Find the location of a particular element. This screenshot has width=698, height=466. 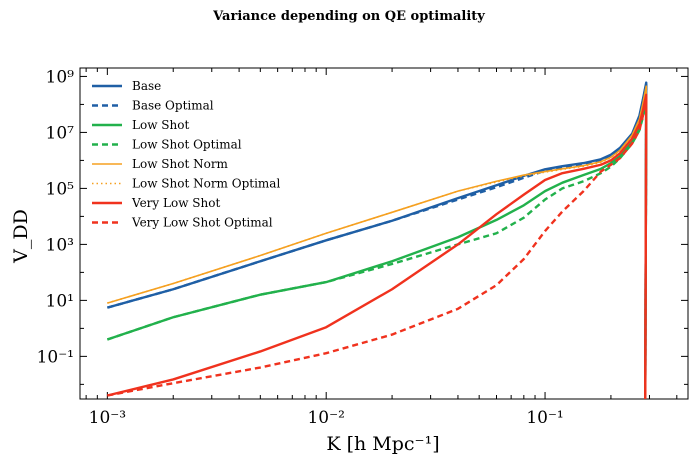

y-tick-label: 10⁹ is located at coordinates (60, 77).